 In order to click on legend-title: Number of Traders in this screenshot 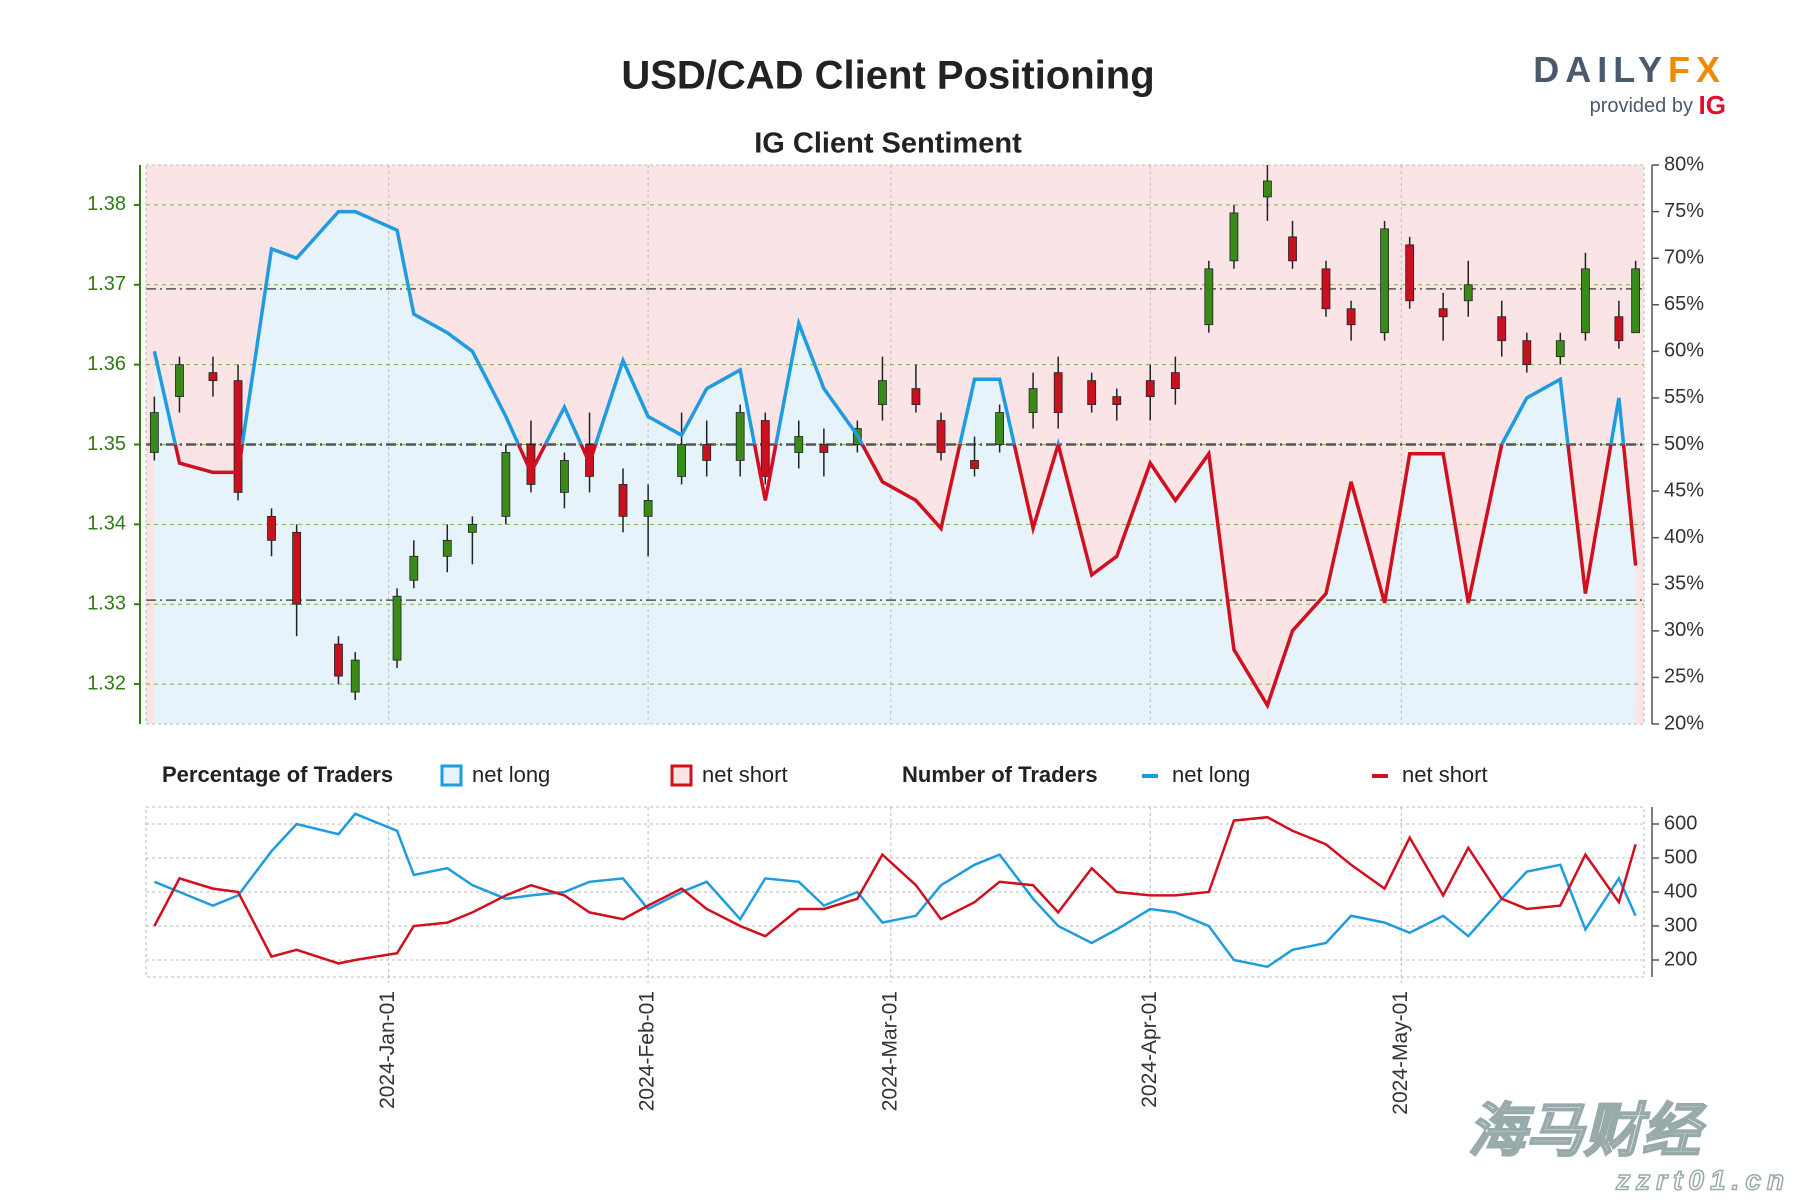, I will do `click(1000, 774)`.